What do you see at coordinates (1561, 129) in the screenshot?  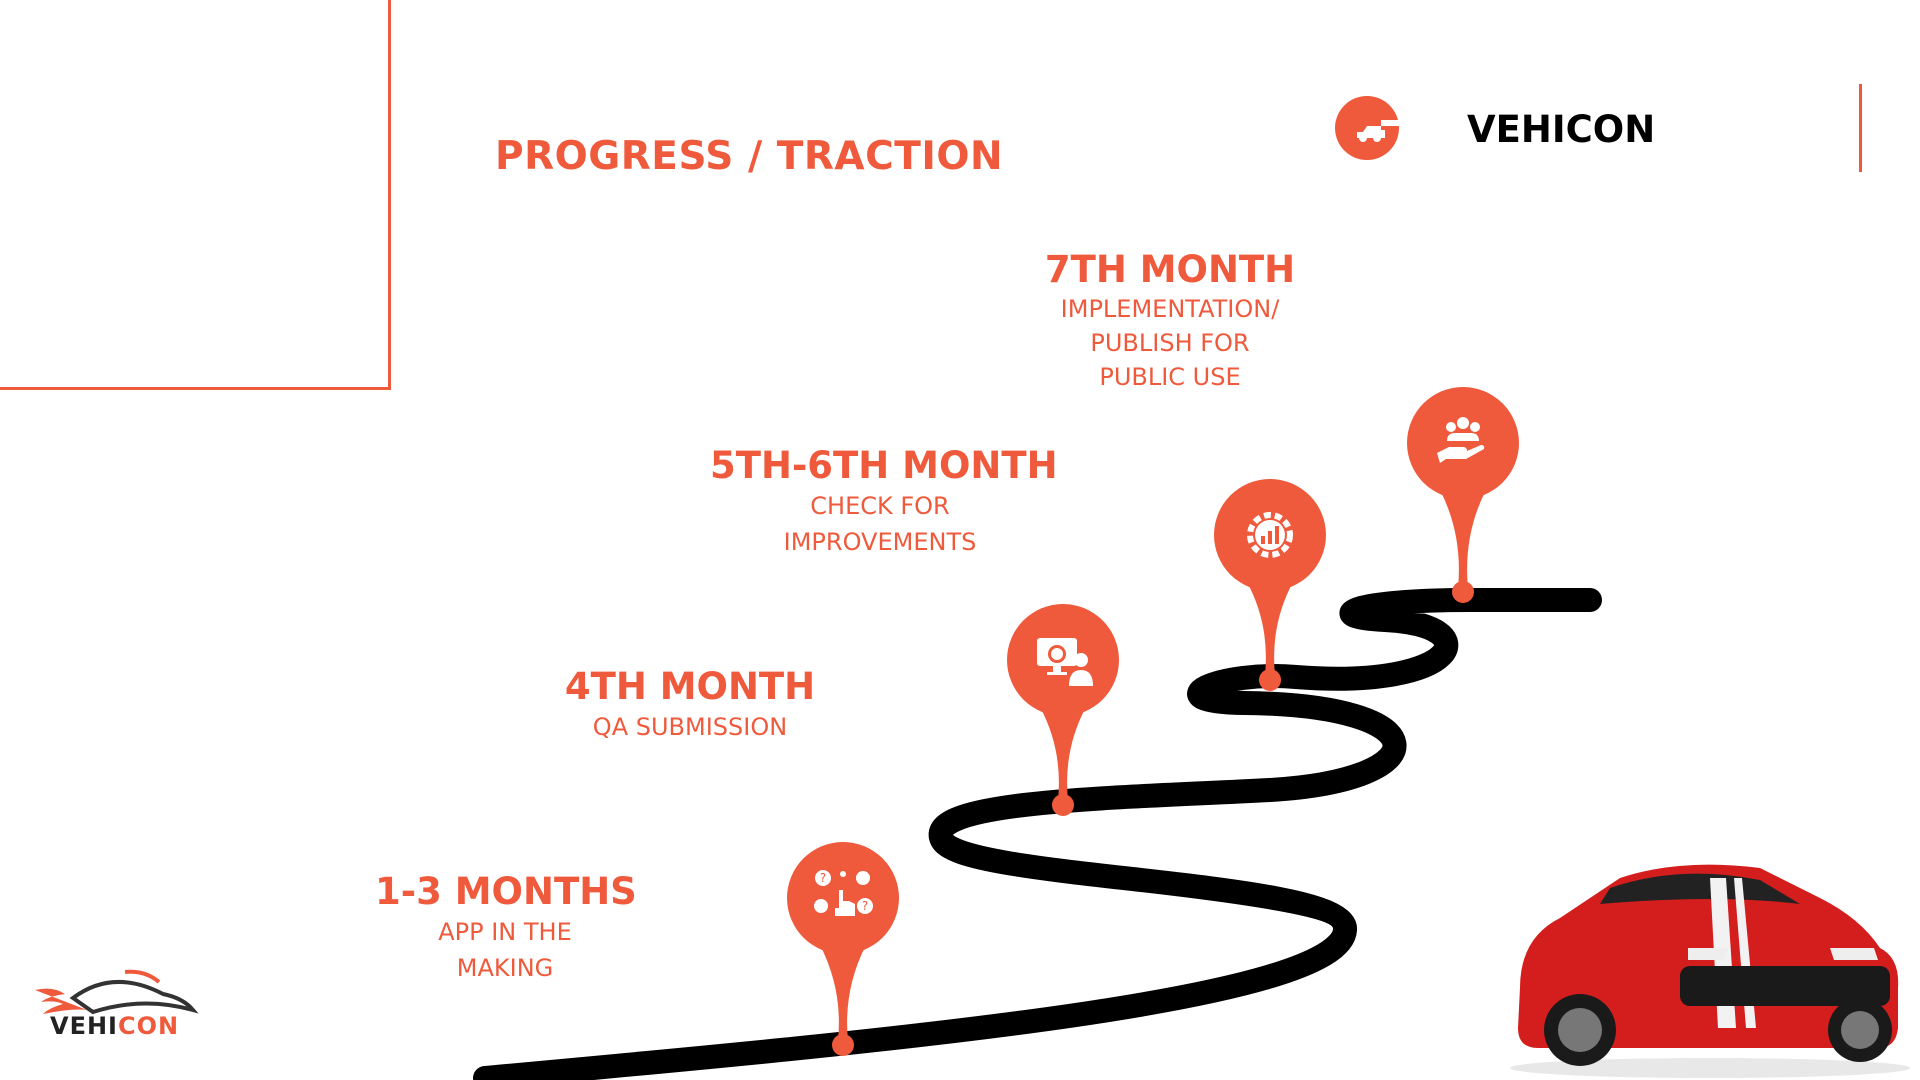 I see `brand-name: VEHICON` at bounding box center [1561, 129].